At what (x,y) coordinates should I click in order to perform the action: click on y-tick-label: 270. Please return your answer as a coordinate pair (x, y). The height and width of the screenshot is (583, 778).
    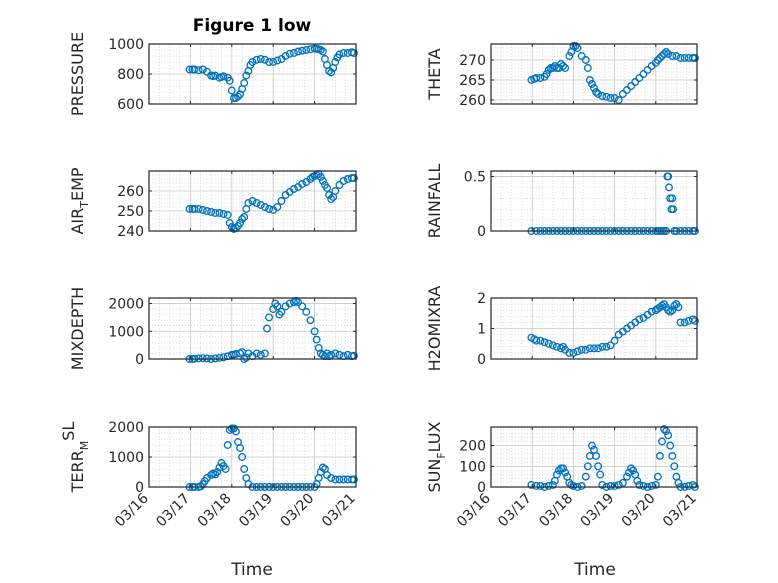
    Looking at the image, I should click on (472, 61).